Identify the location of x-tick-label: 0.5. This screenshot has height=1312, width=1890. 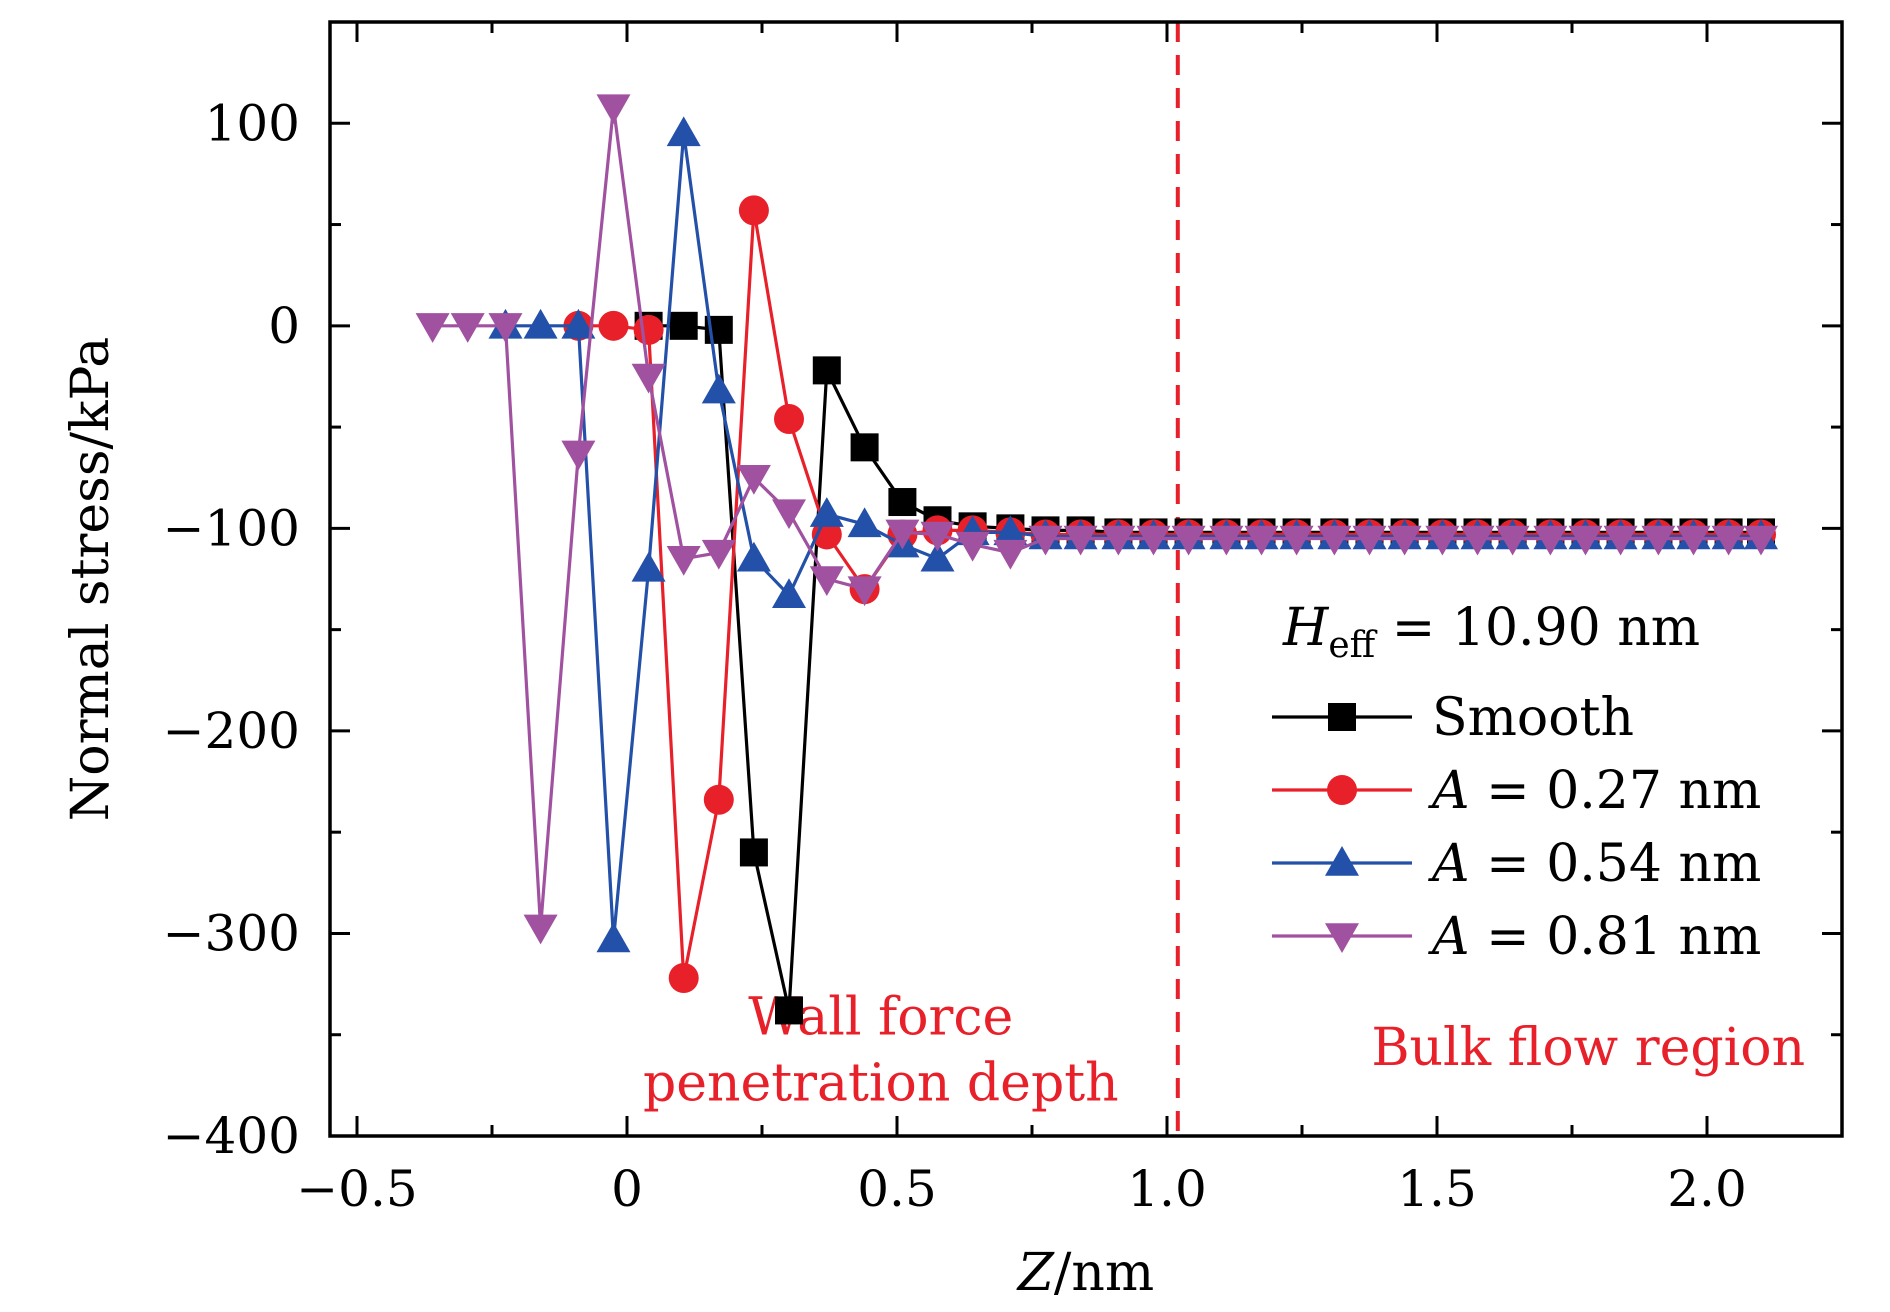
(897, 1189).